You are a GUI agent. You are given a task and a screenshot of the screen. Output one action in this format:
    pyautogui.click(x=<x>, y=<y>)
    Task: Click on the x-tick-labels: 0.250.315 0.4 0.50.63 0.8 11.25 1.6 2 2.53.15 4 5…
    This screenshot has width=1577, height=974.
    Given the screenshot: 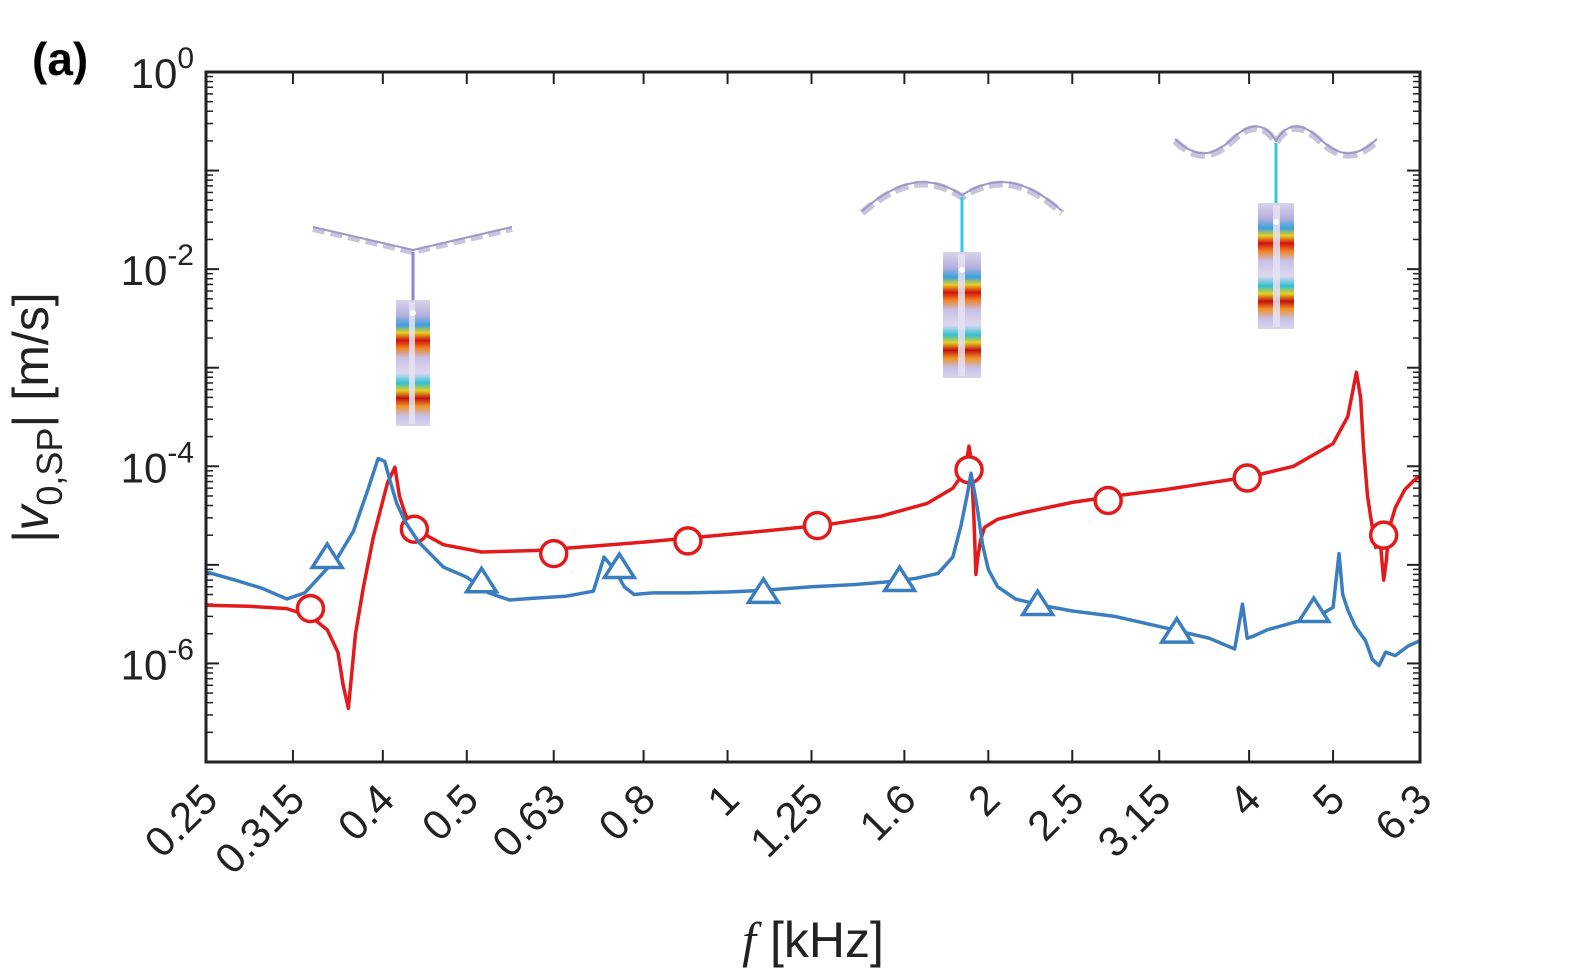 What is the action you would take?
    pyautogui.click(x=787, y=829)
    